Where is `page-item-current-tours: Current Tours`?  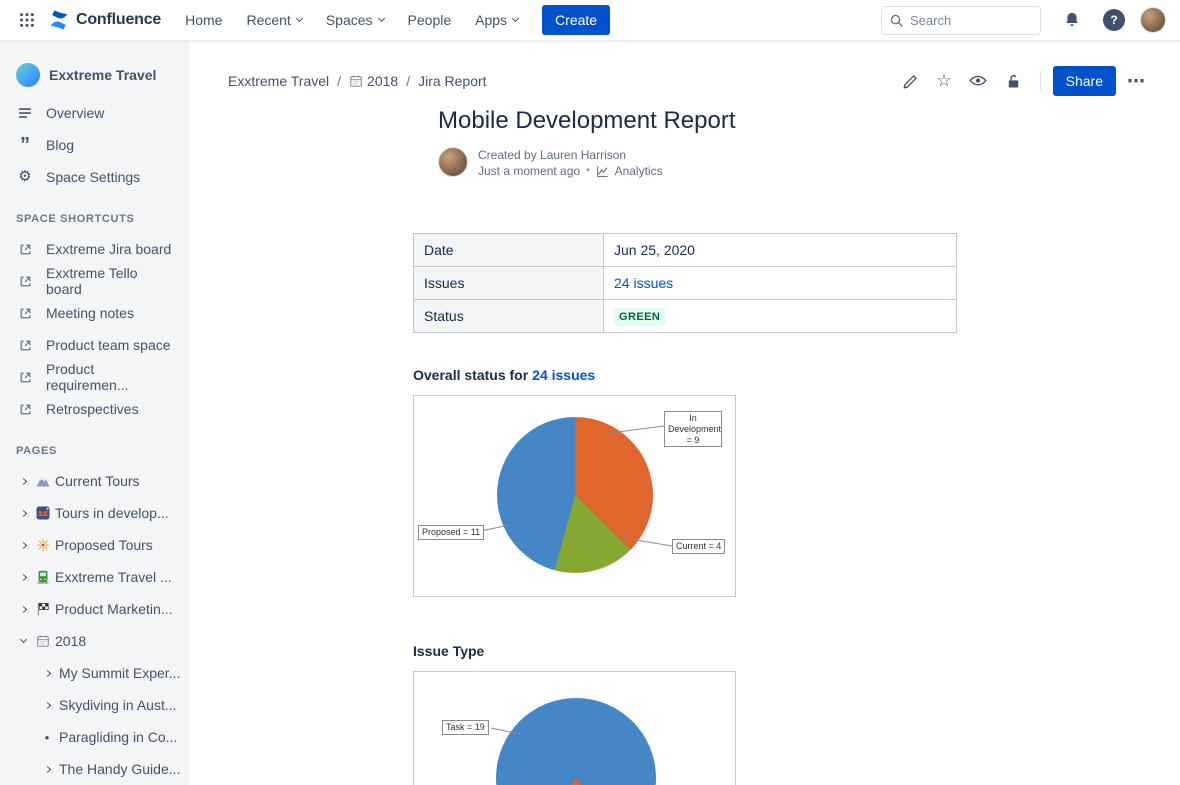
page-item-current-tours: Current Tours is located at coordinates (95, 481).